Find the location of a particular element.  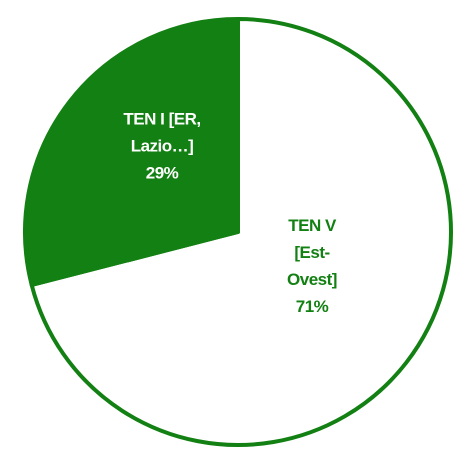

value-label: 71% is located at coordinates (312, 306).